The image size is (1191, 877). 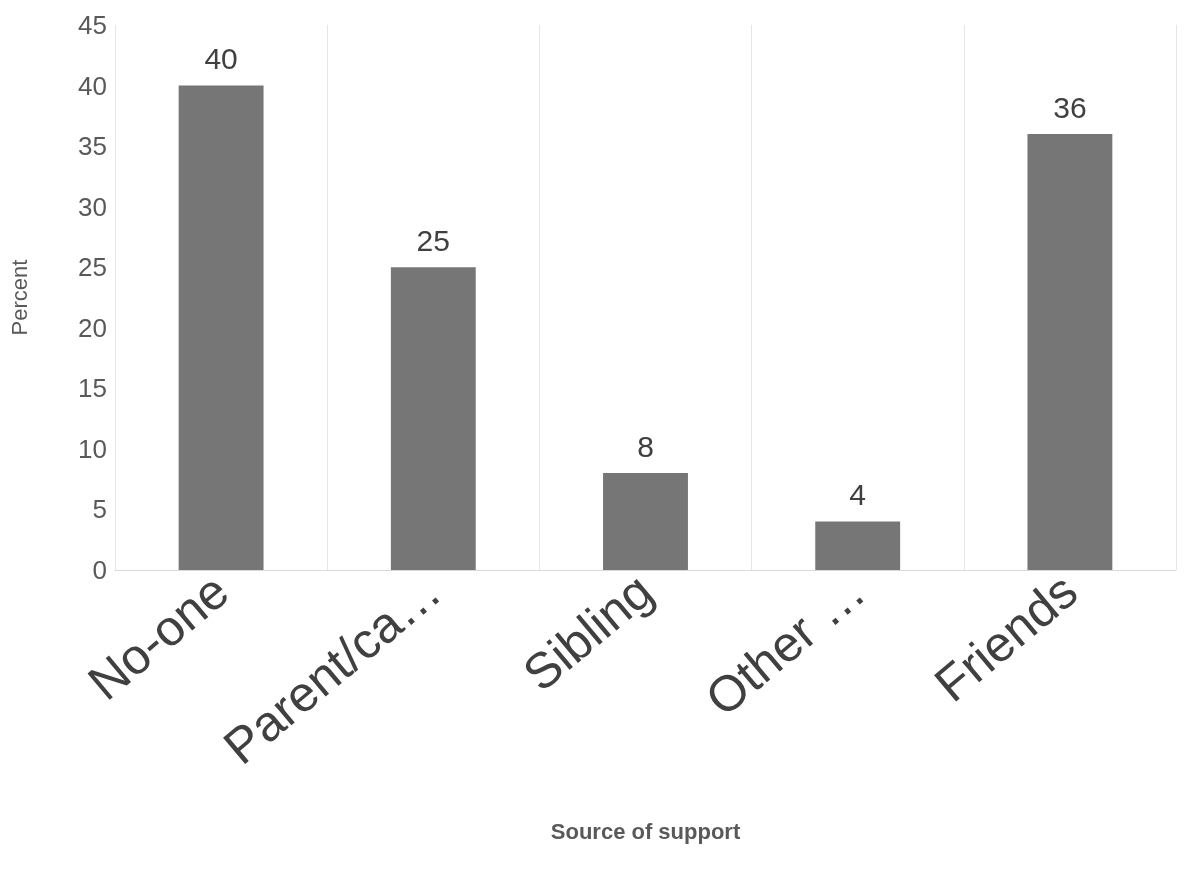 I want to click on y-tick-label: 0, so click(x=99, y=570).